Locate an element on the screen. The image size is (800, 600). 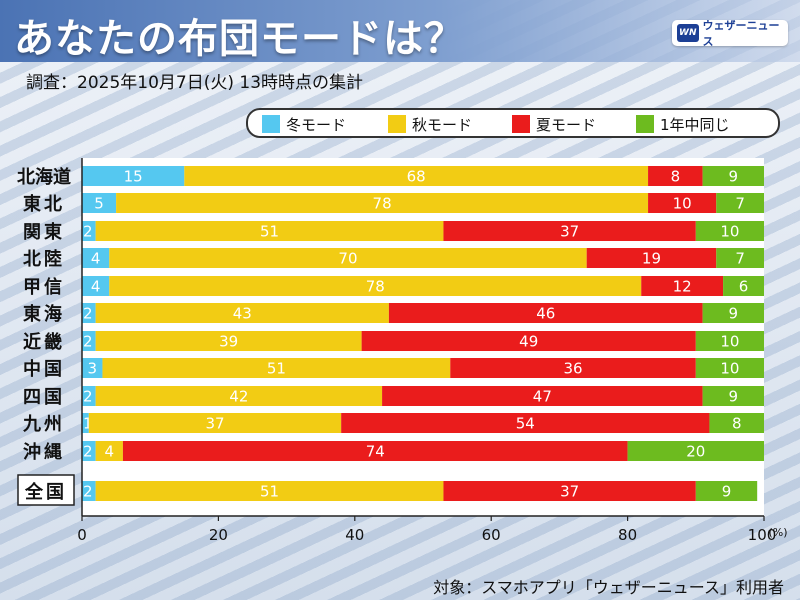
page-title: あなたの布団モードは？ is located at coordinates (239, 39).